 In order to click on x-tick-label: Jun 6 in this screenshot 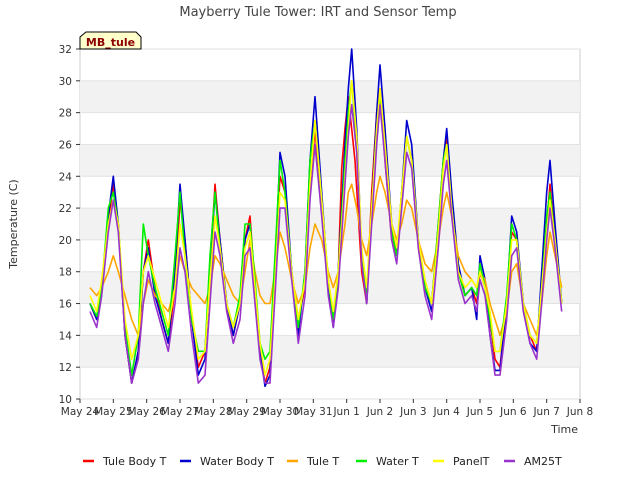, I will do `click(513, 412)`.